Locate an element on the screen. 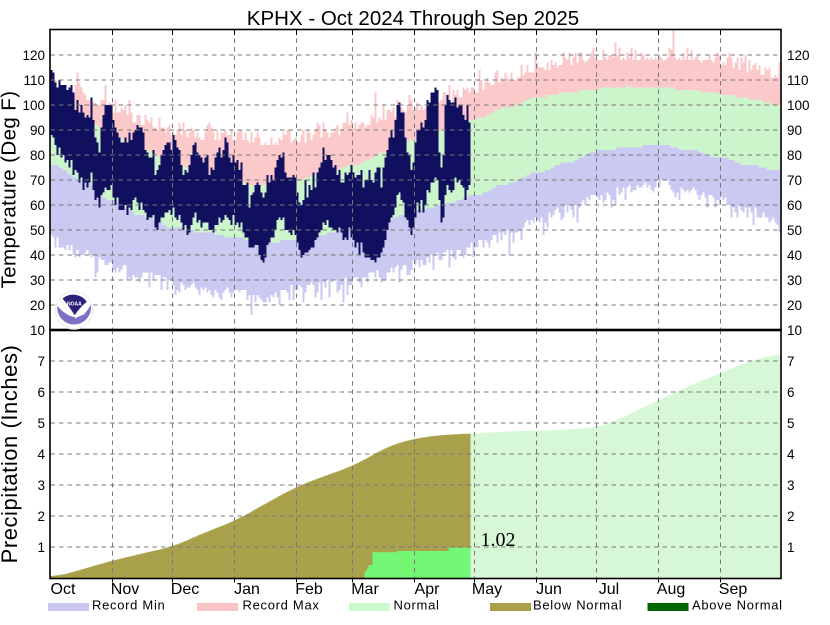 Image resolution: width=830 pixels, height=625 pixels. svg-text: Sep is located at coordinates (733, 589).